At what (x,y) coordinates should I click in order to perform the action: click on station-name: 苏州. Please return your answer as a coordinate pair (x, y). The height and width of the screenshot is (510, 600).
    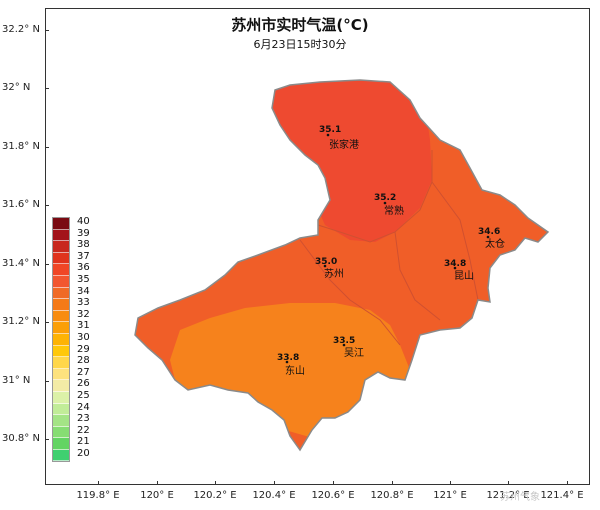
    Looking at the image, I should click on (334, 273).